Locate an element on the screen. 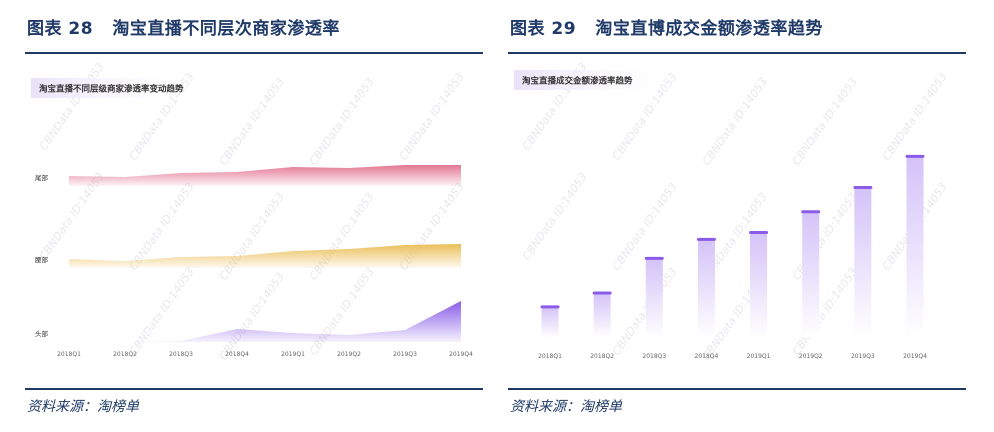 The width and height of the screenshot is (994, 432). left-chart-inner-title-bg is located at coordinates (116, 88).